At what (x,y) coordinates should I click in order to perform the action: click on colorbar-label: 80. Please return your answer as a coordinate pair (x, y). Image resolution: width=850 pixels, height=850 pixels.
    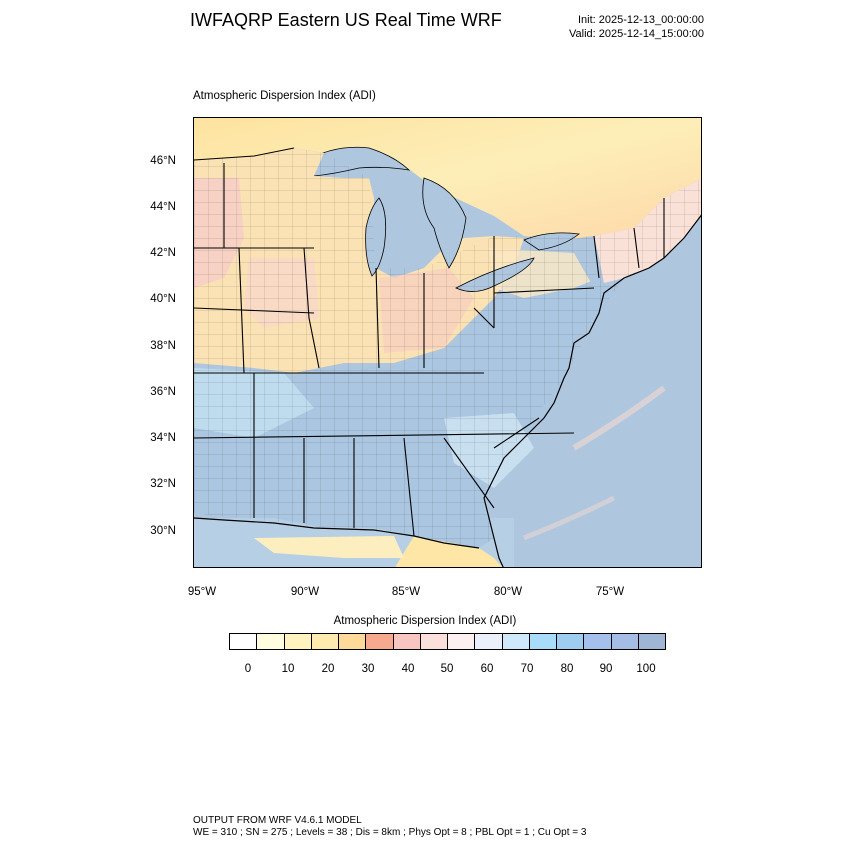
    Looking at the image, I should click on (567, 669).